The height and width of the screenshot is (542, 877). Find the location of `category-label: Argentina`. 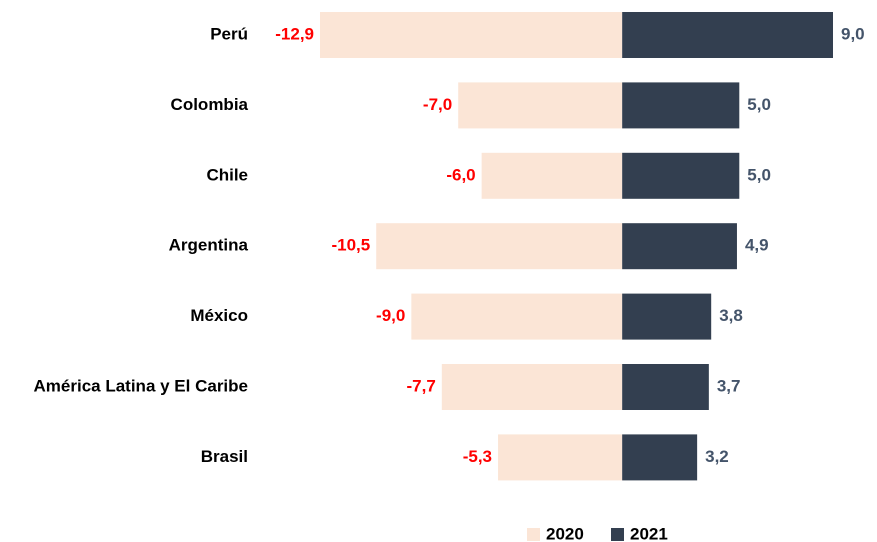

category-label: Argentina is located at coordinates (209, 245).